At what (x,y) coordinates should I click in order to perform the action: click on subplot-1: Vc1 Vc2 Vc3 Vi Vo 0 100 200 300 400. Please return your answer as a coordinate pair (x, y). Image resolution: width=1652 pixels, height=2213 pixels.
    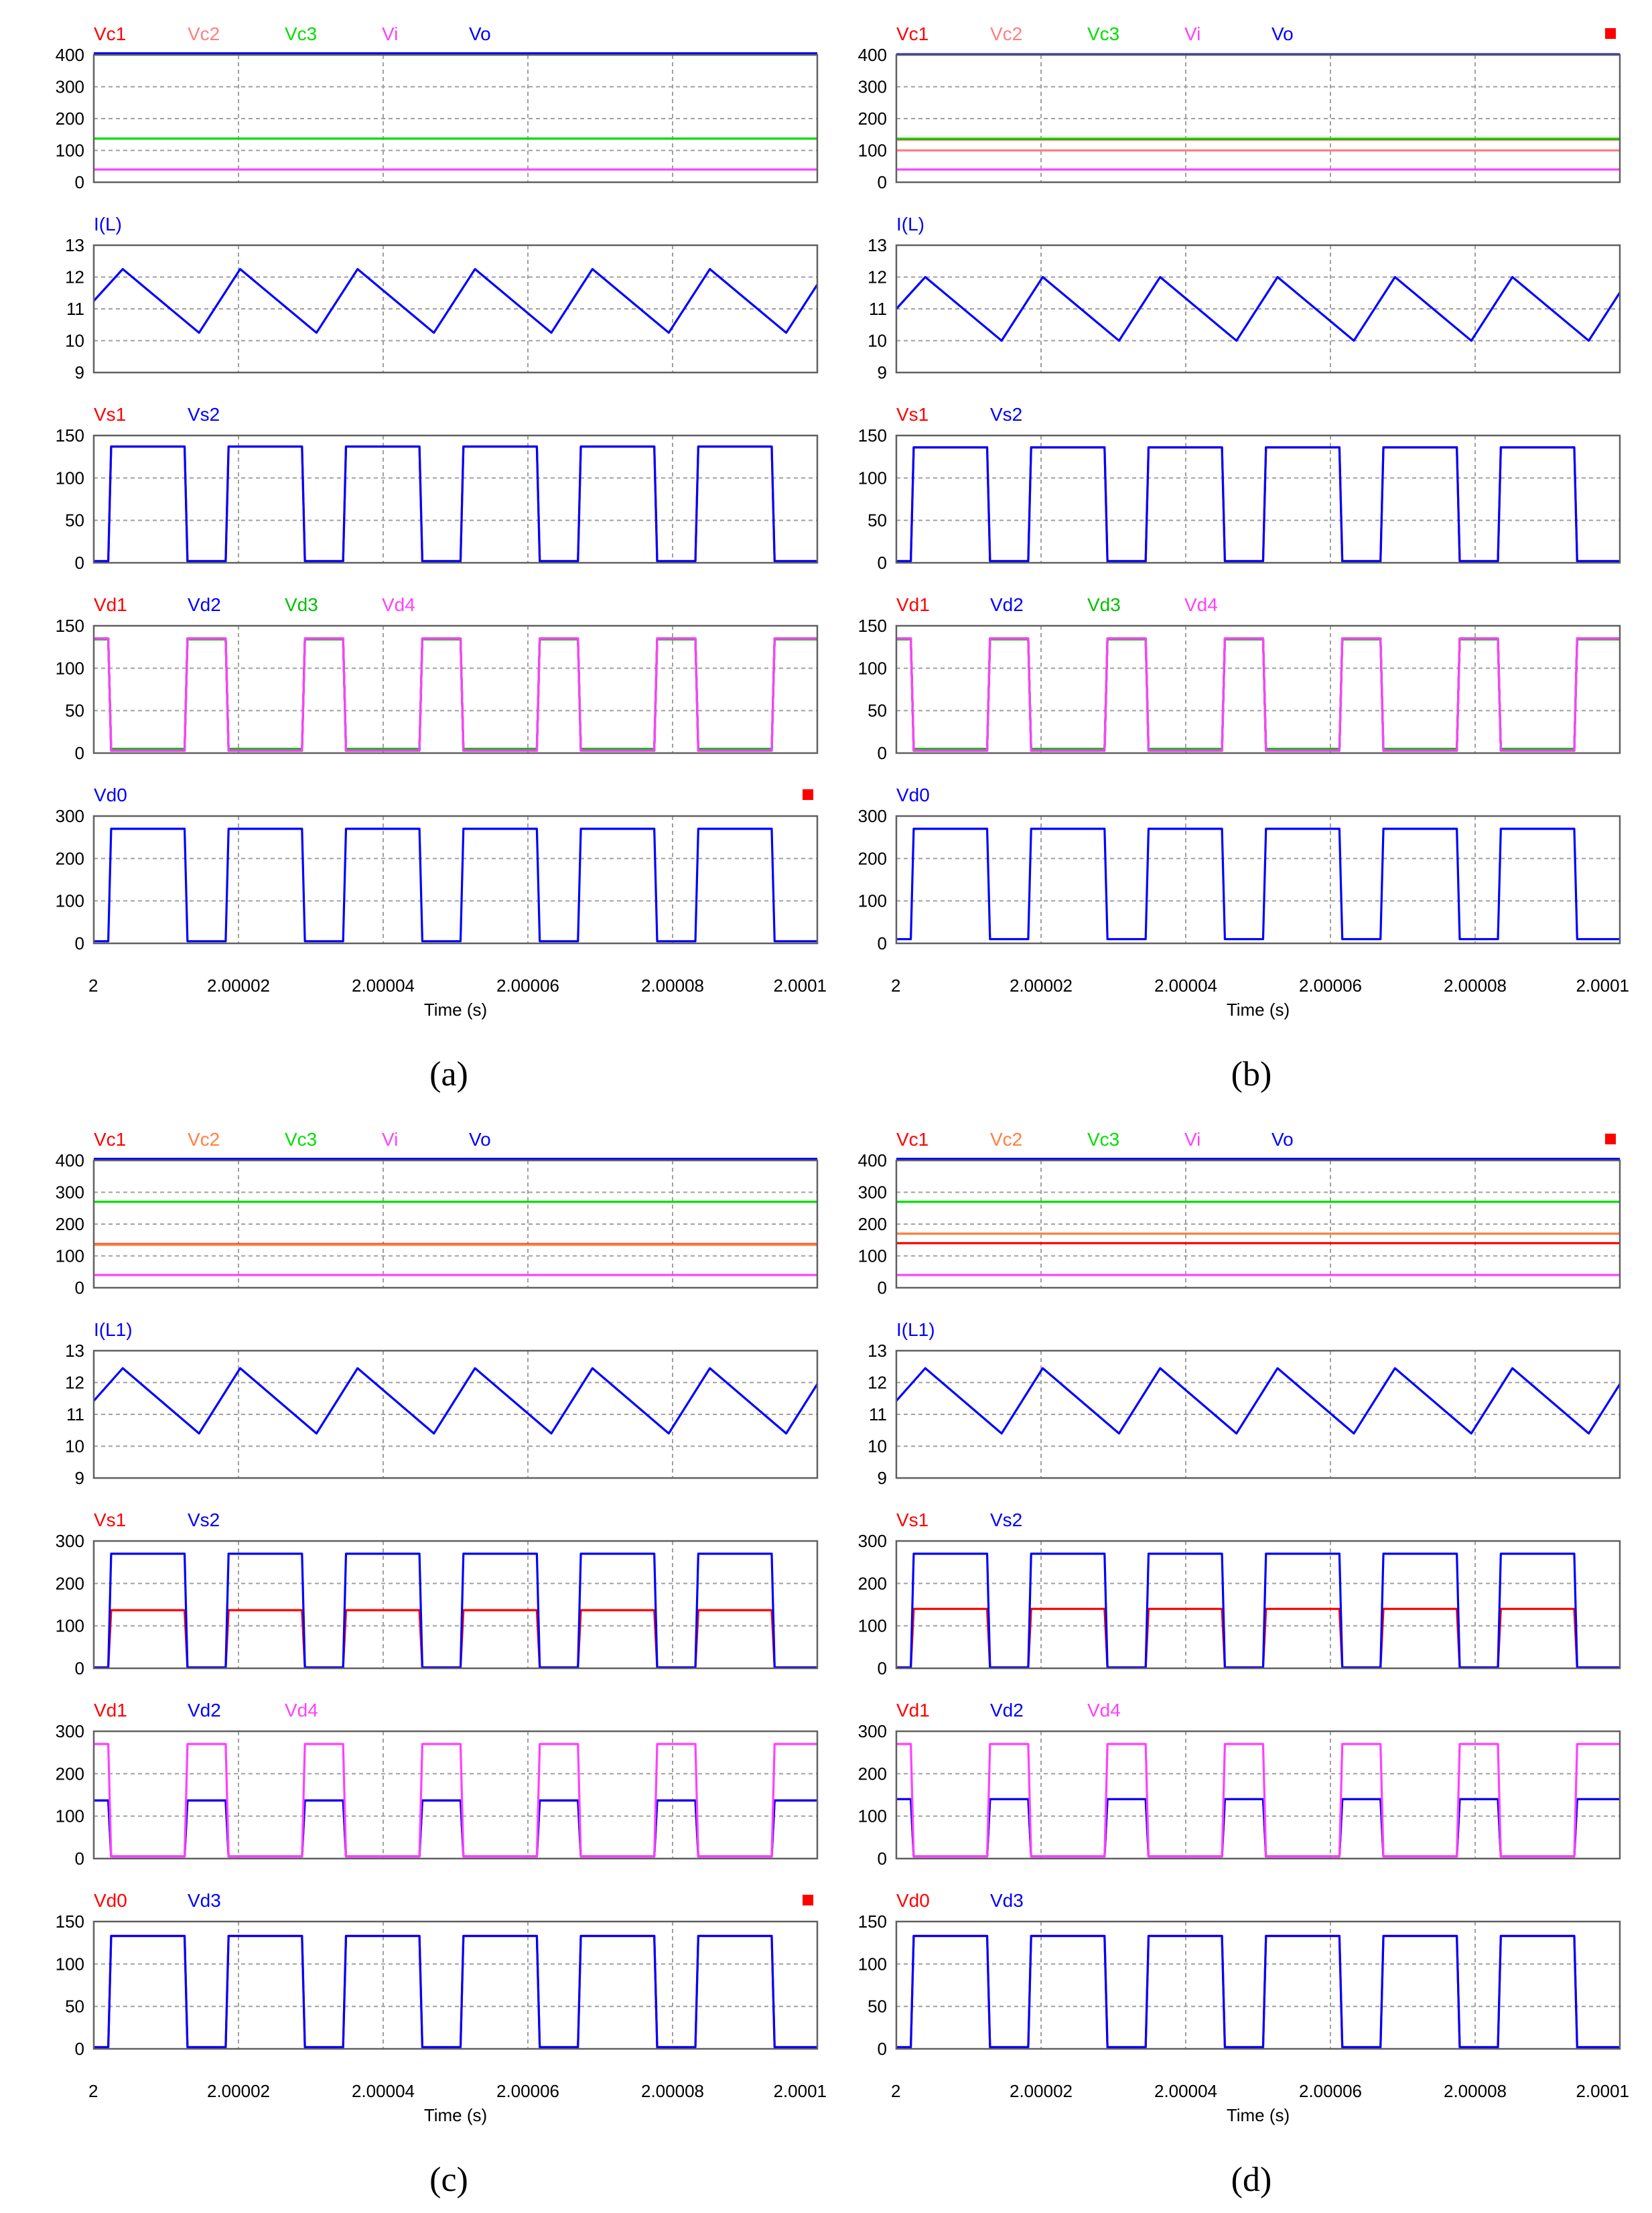
    Looking at the image, I should click on (437, 108).